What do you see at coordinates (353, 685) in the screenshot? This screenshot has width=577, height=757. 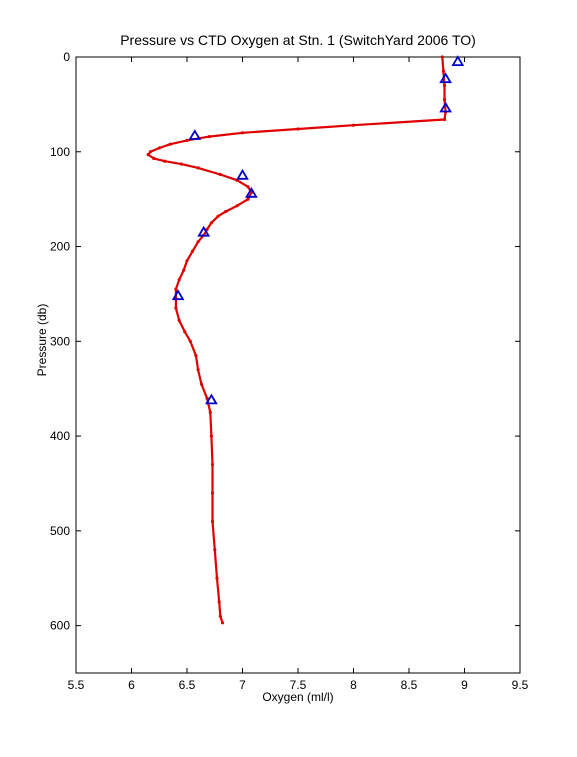 I see `x-tick-label: 8` at bounding box center [353, 685].